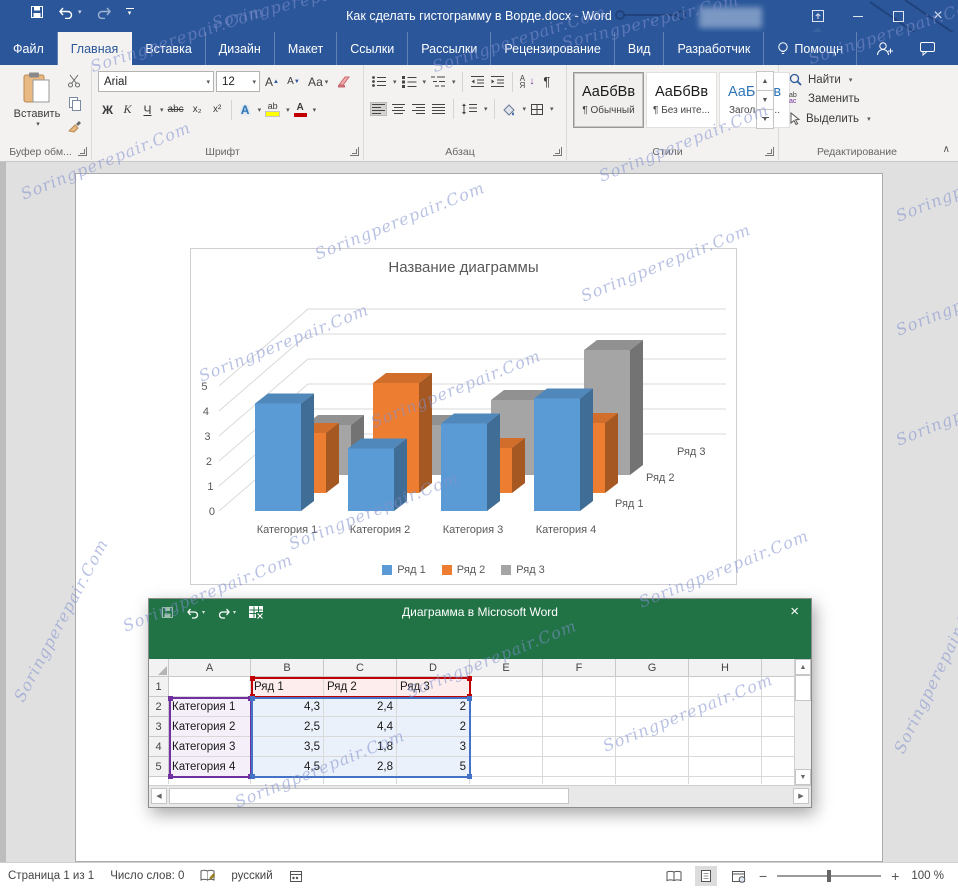 This screenshot has height=889, width=958. I want to click on row-header-2: 2, so click(159, 707).